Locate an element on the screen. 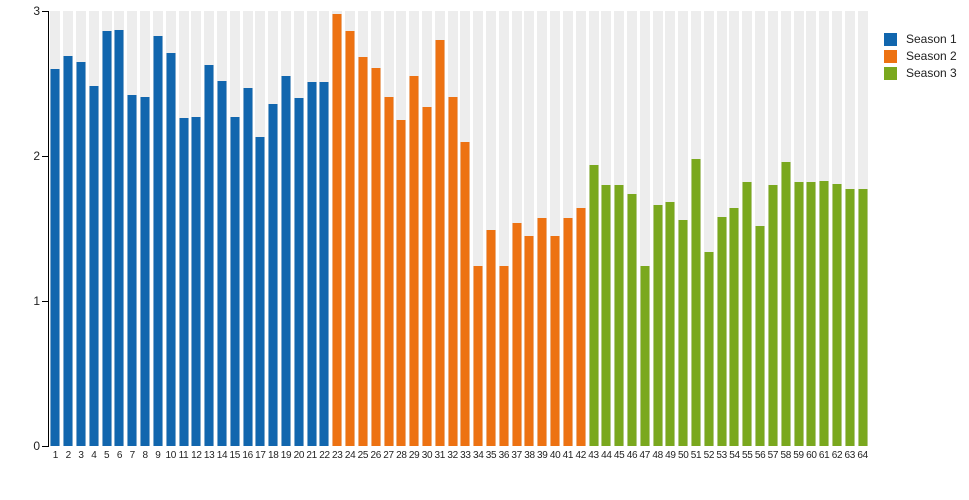 The width and height of the screenshot is (969, 500). x-tick-label: 9 is located at coordinates (158, 455).